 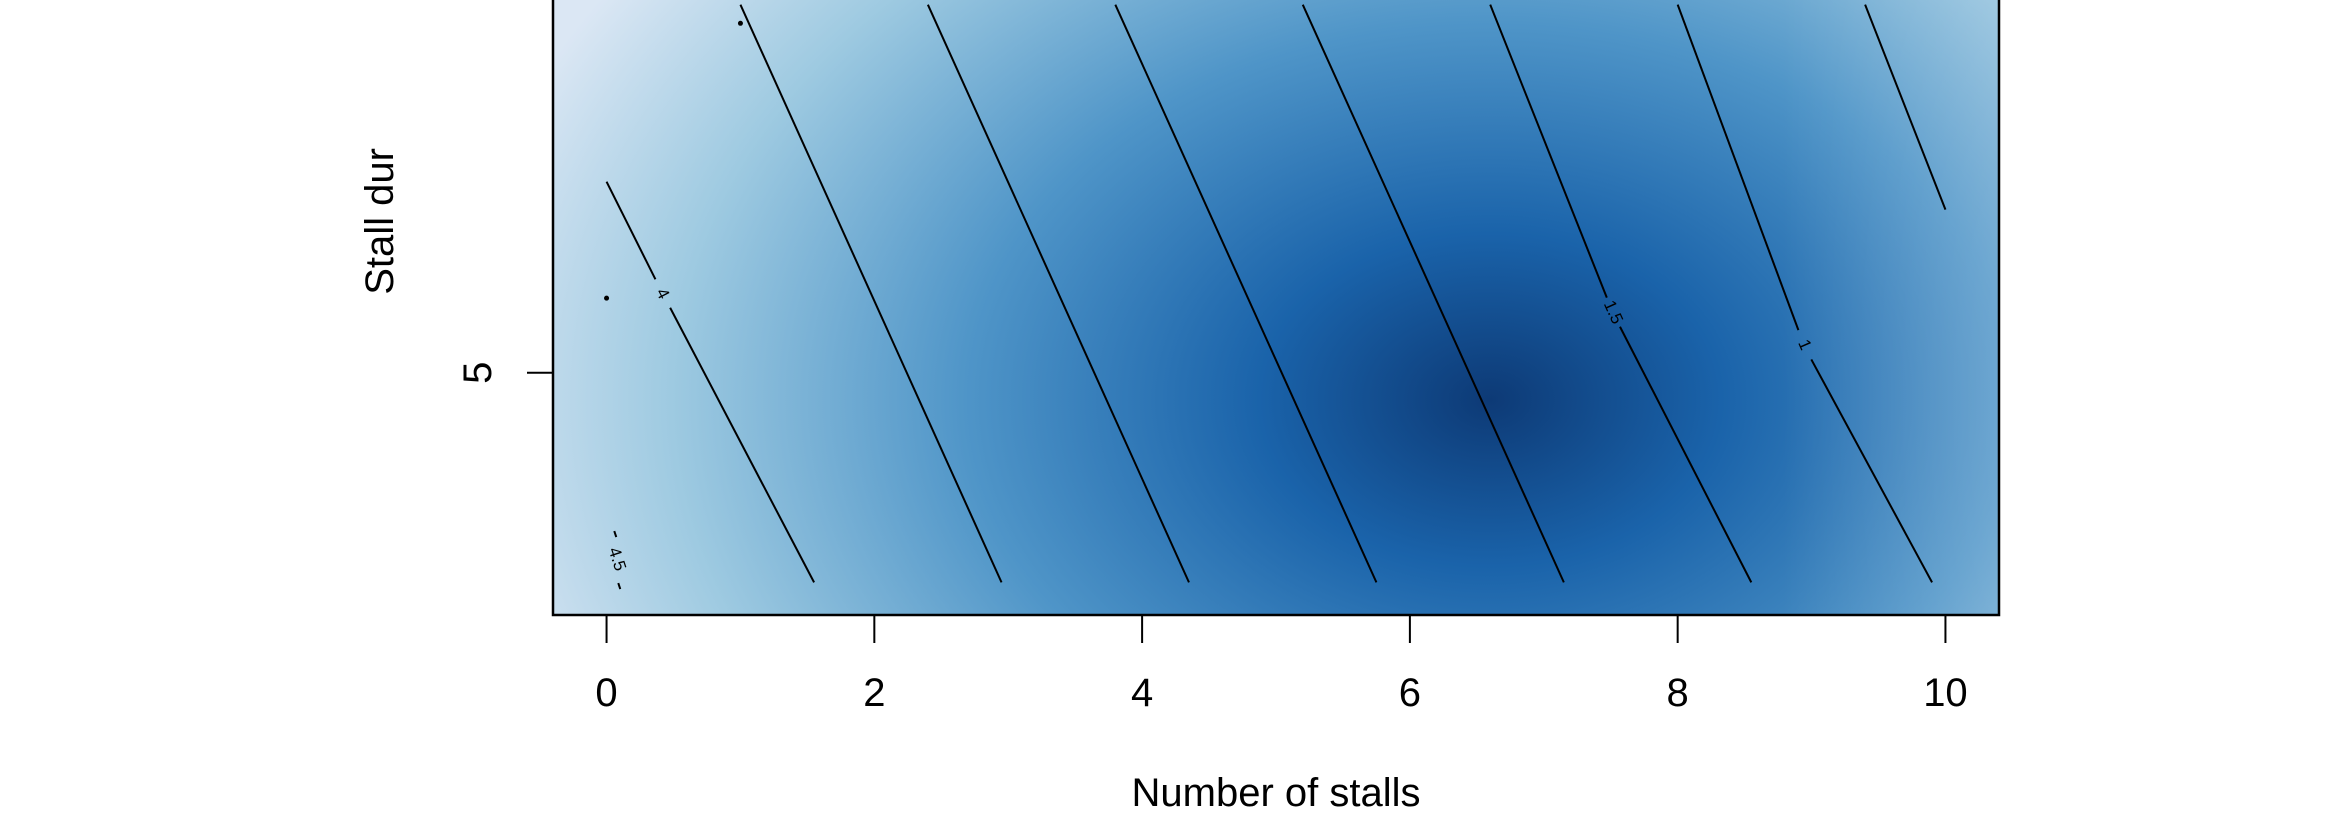 I want to click on y-axis: 5, so click(x=504, y=373).